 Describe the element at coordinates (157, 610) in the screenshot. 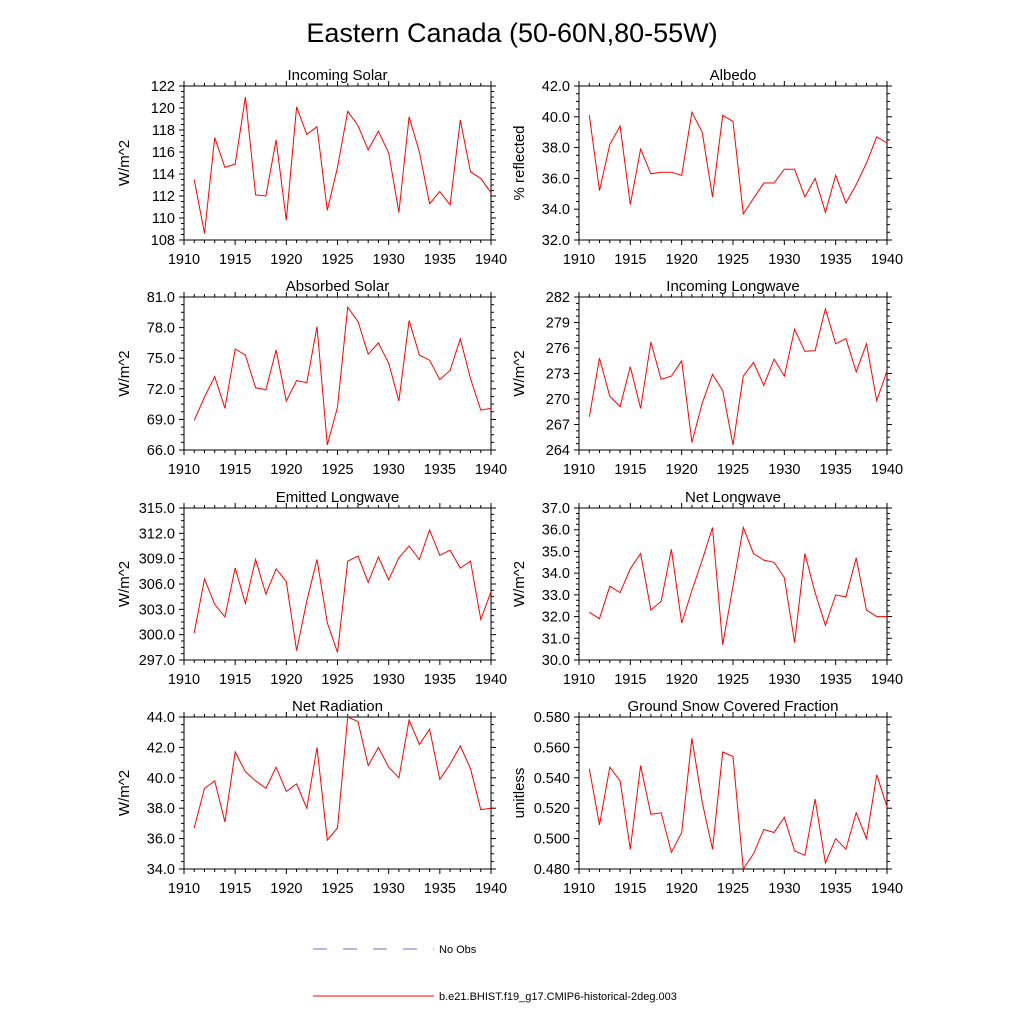

I see `y-tick-label: 303.0` at that location.